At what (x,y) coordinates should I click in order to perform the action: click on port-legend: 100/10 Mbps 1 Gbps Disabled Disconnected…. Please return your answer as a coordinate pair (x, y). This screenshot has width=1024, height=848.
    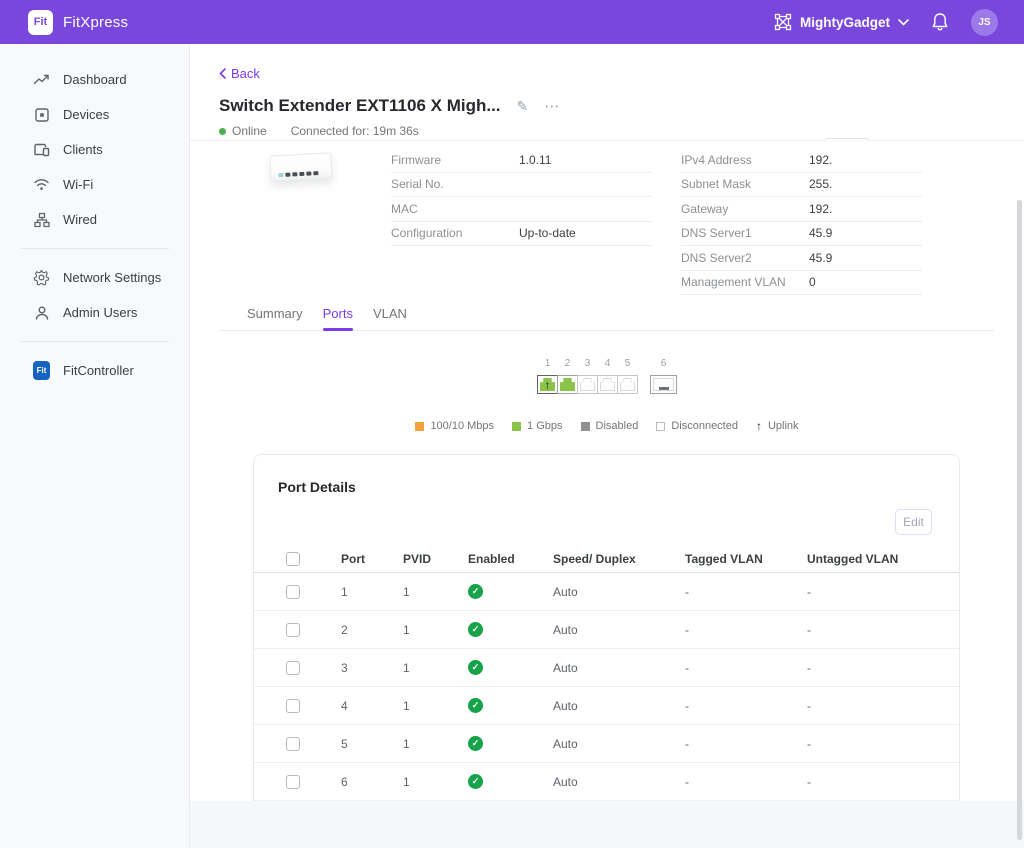
    Looking at the image, I should click on (607, 426).